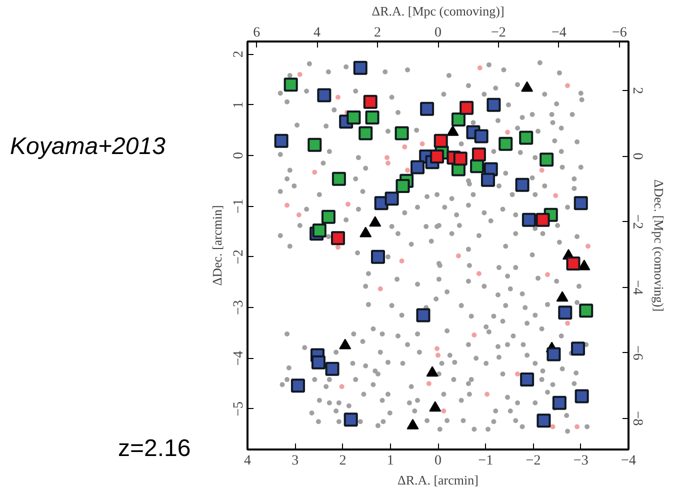 The image size is (673, 494). I want to click on x2-tick-label: −6, so click(619, 33).